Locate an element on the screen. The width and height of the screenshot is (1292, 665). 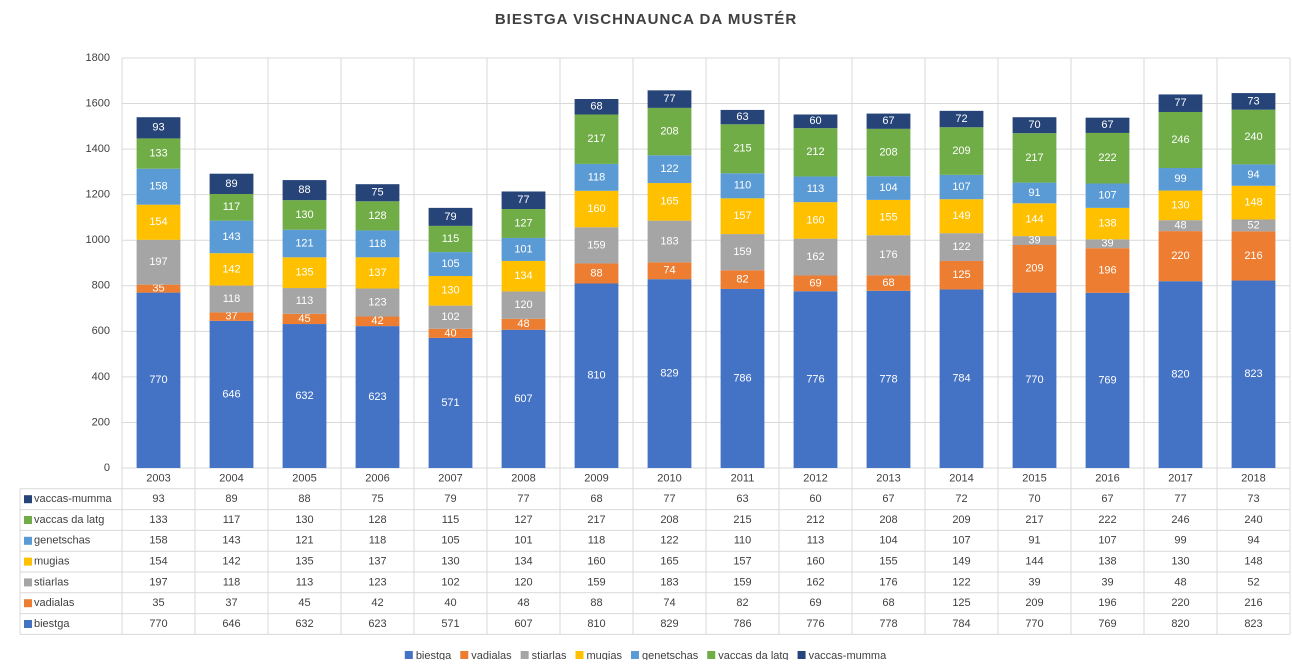
chart-title: BIESTGA VISCHNAUNCA DA MUSTÉR is located at coordinates (646, 19).